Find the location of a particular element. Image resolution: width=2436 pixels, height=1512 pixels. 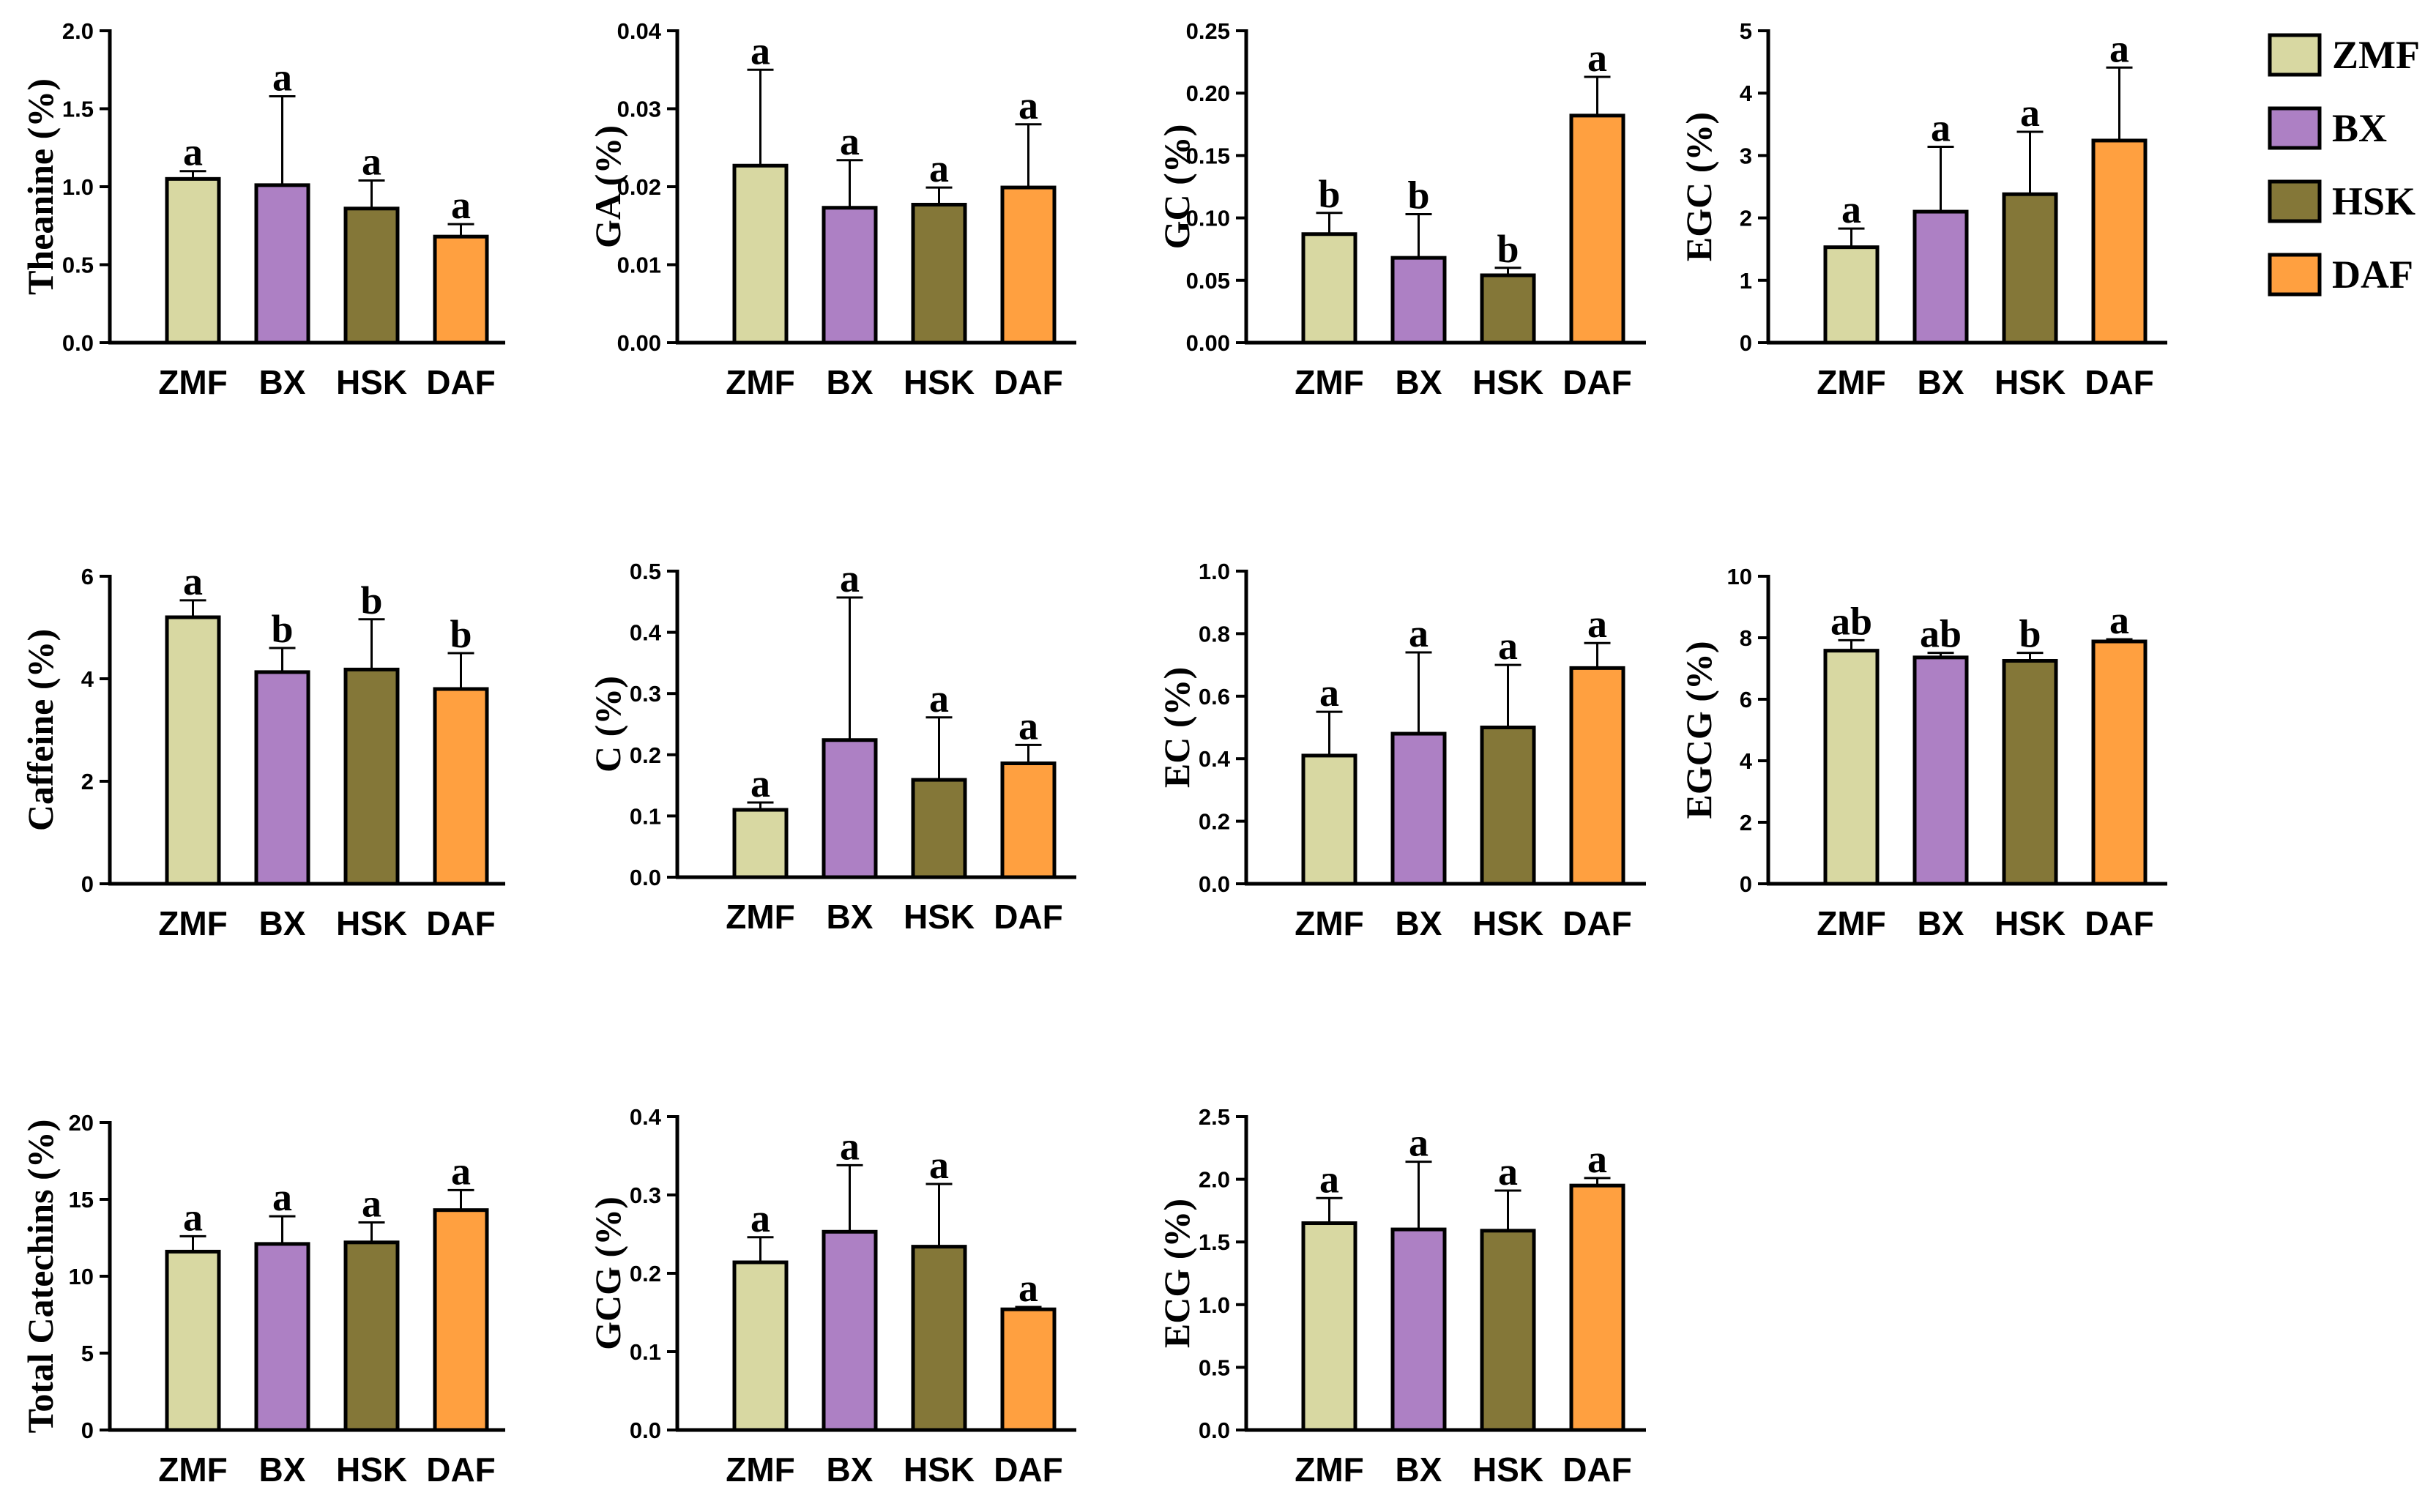

y-tick-label: 0.00 is located at coordinates (639, 343).